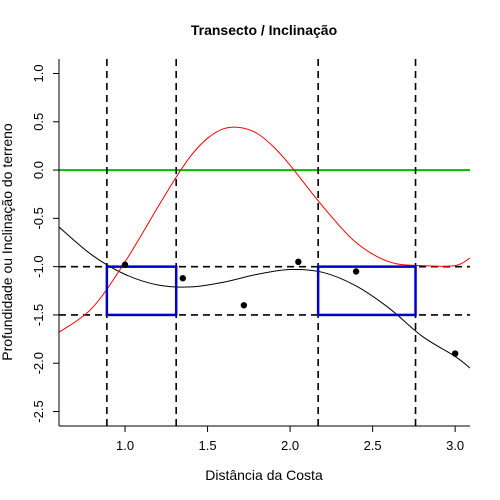  Describe the element at coordinates (455, 445) in the screenshot. I see `x-tick-label-4: 3.0` at that location.